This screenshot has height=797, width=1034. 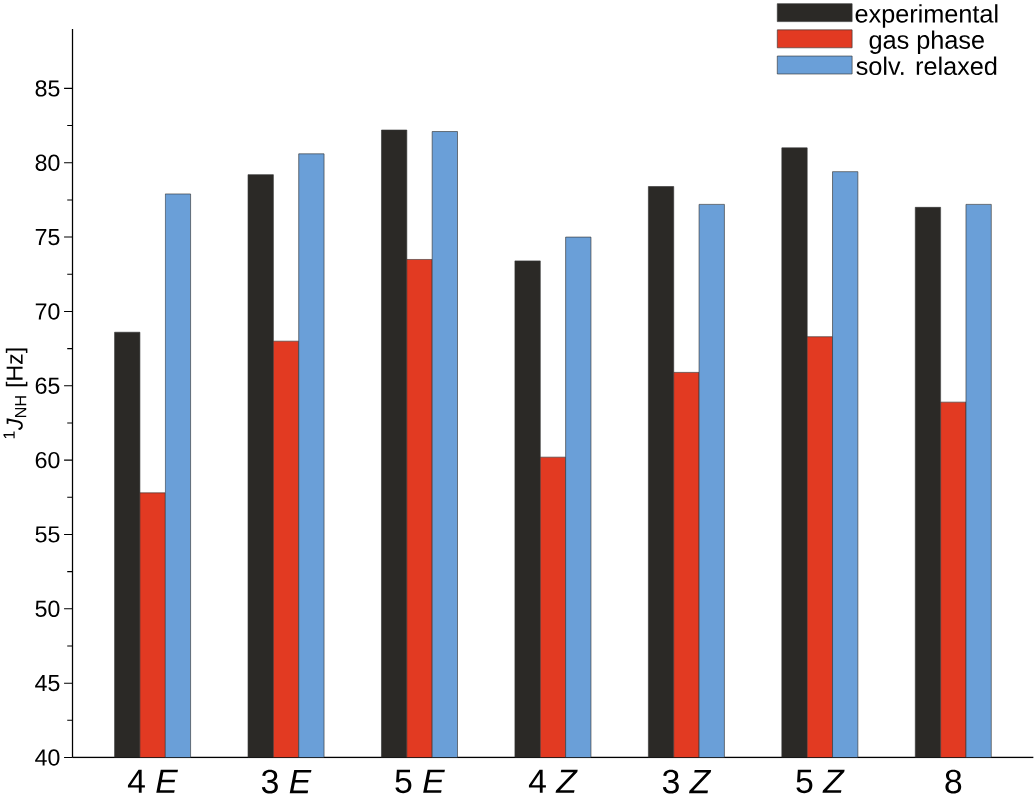 I want to click on y-tick-label: 70, so click(x=47, y=311).